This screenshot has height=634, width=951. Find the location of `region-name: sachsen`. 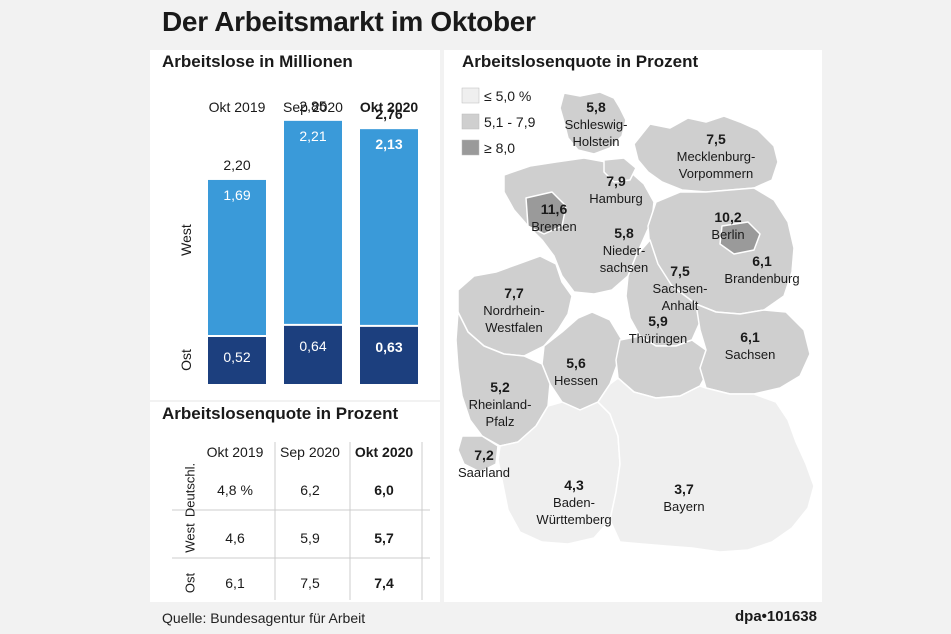

region-name: sachsen is located at coordinates (624, 267).